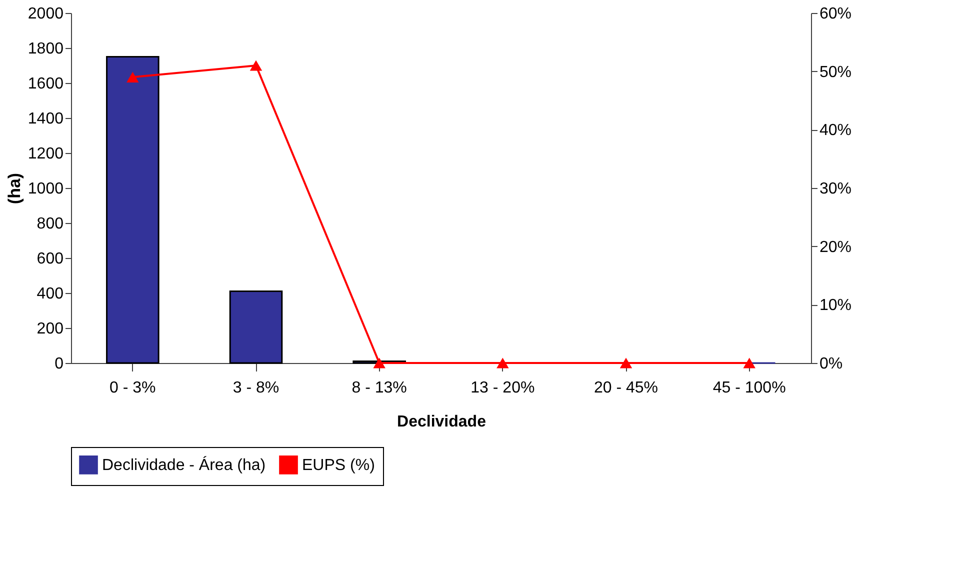 The height and width of the screenshot is (561, 965). I want to click on x-tick-label: 0 - 3%, so click(133, 388).